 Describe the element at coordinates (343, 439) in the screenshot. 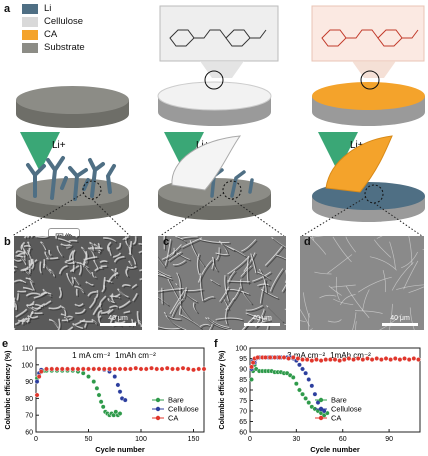

I see `x-tick-label: 60` at that location.